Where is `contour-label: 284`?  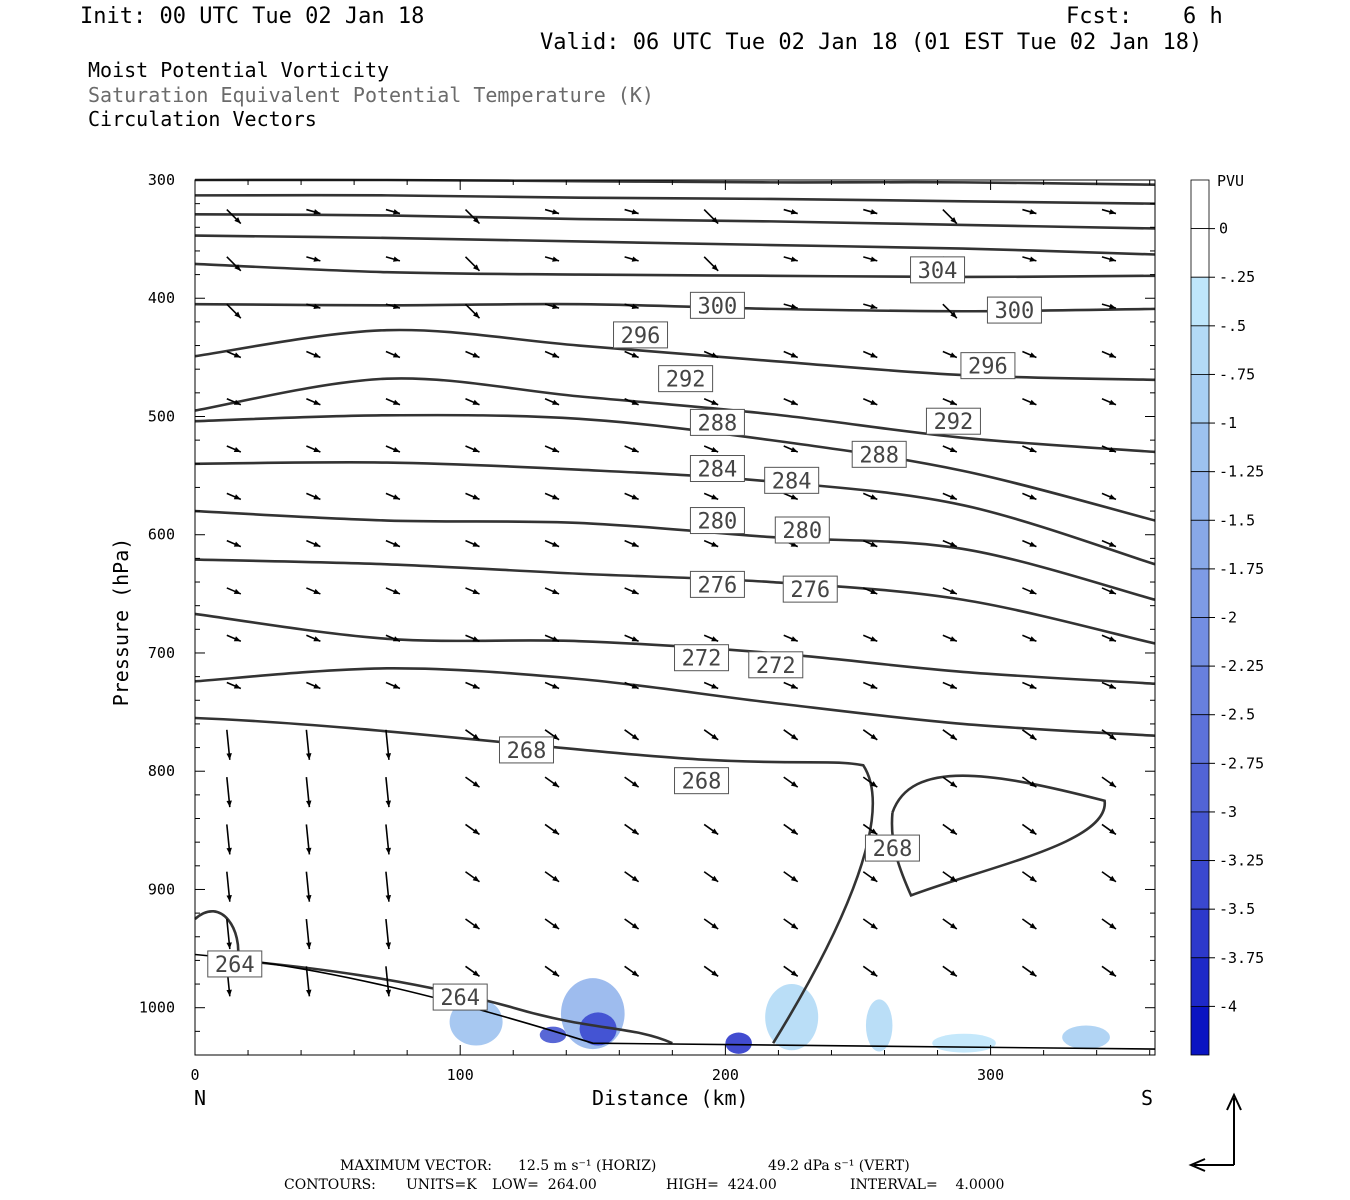
contour-label: 284 is located at coordinates (792, 481).